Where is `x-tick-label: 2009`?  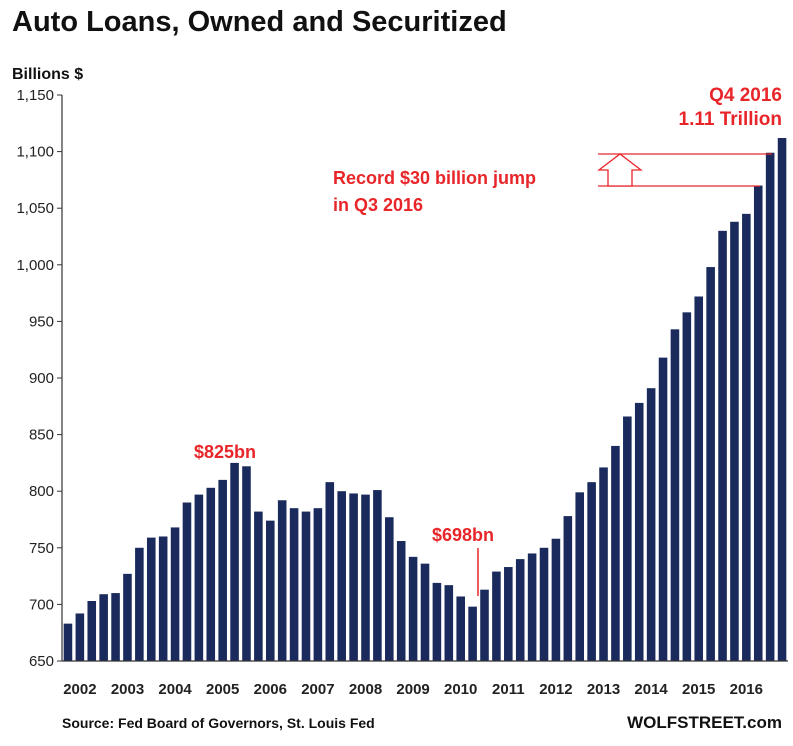
x-tick-label: 2009 is located at coordinates (412, 689).